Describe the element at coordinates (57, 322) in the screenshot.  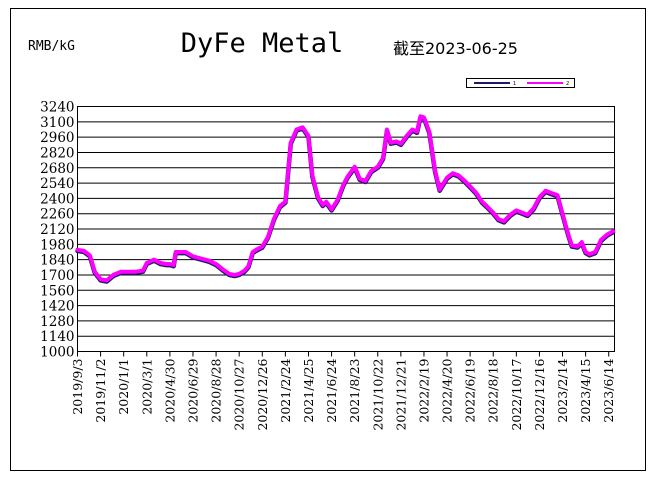
I see `y-tick-label: 1280` at that location.